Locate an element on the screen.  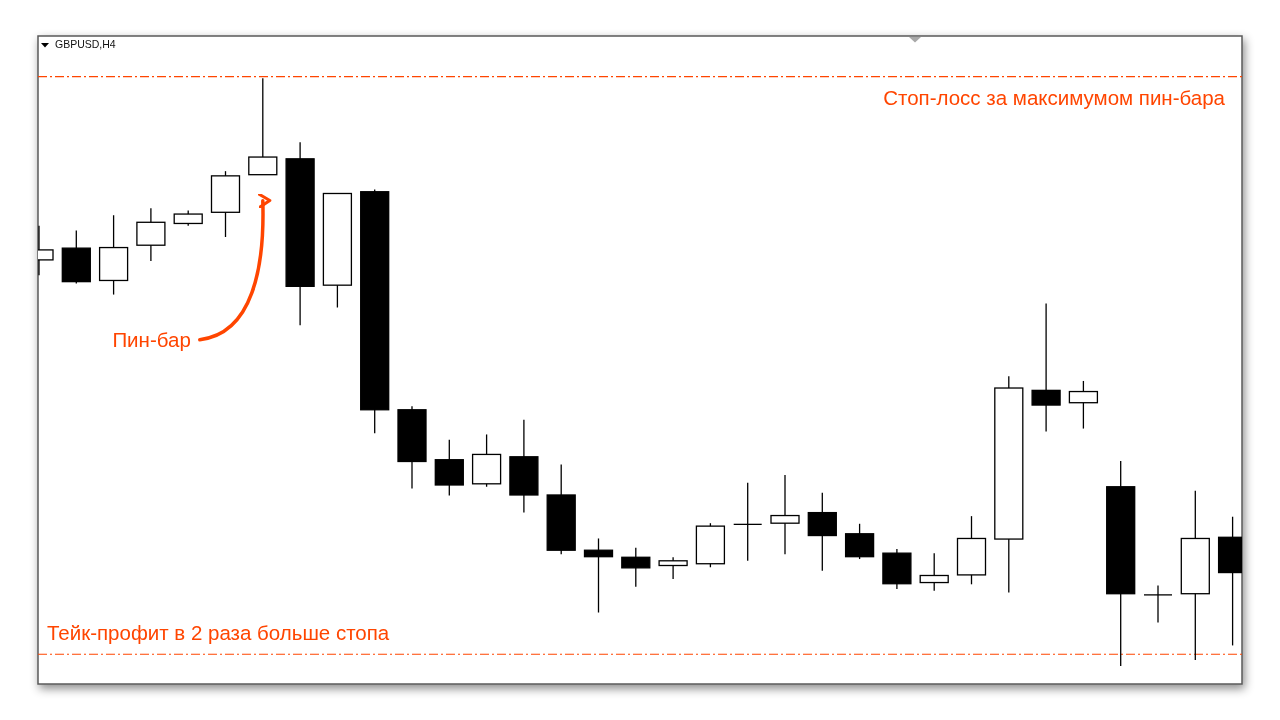
chart-title: GBPUSD,H4 is located at coordinates (85, 44).